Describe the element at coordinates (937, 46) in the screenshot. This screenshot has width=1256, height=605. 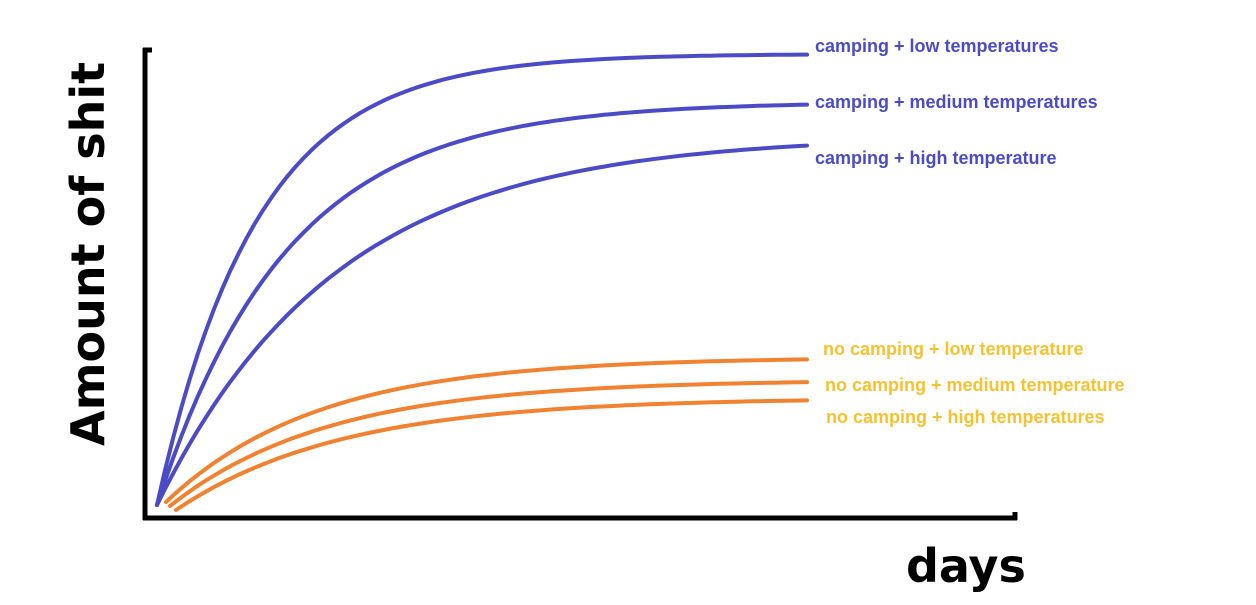
I see `series-label-1: camping + low temperatures` at that location.